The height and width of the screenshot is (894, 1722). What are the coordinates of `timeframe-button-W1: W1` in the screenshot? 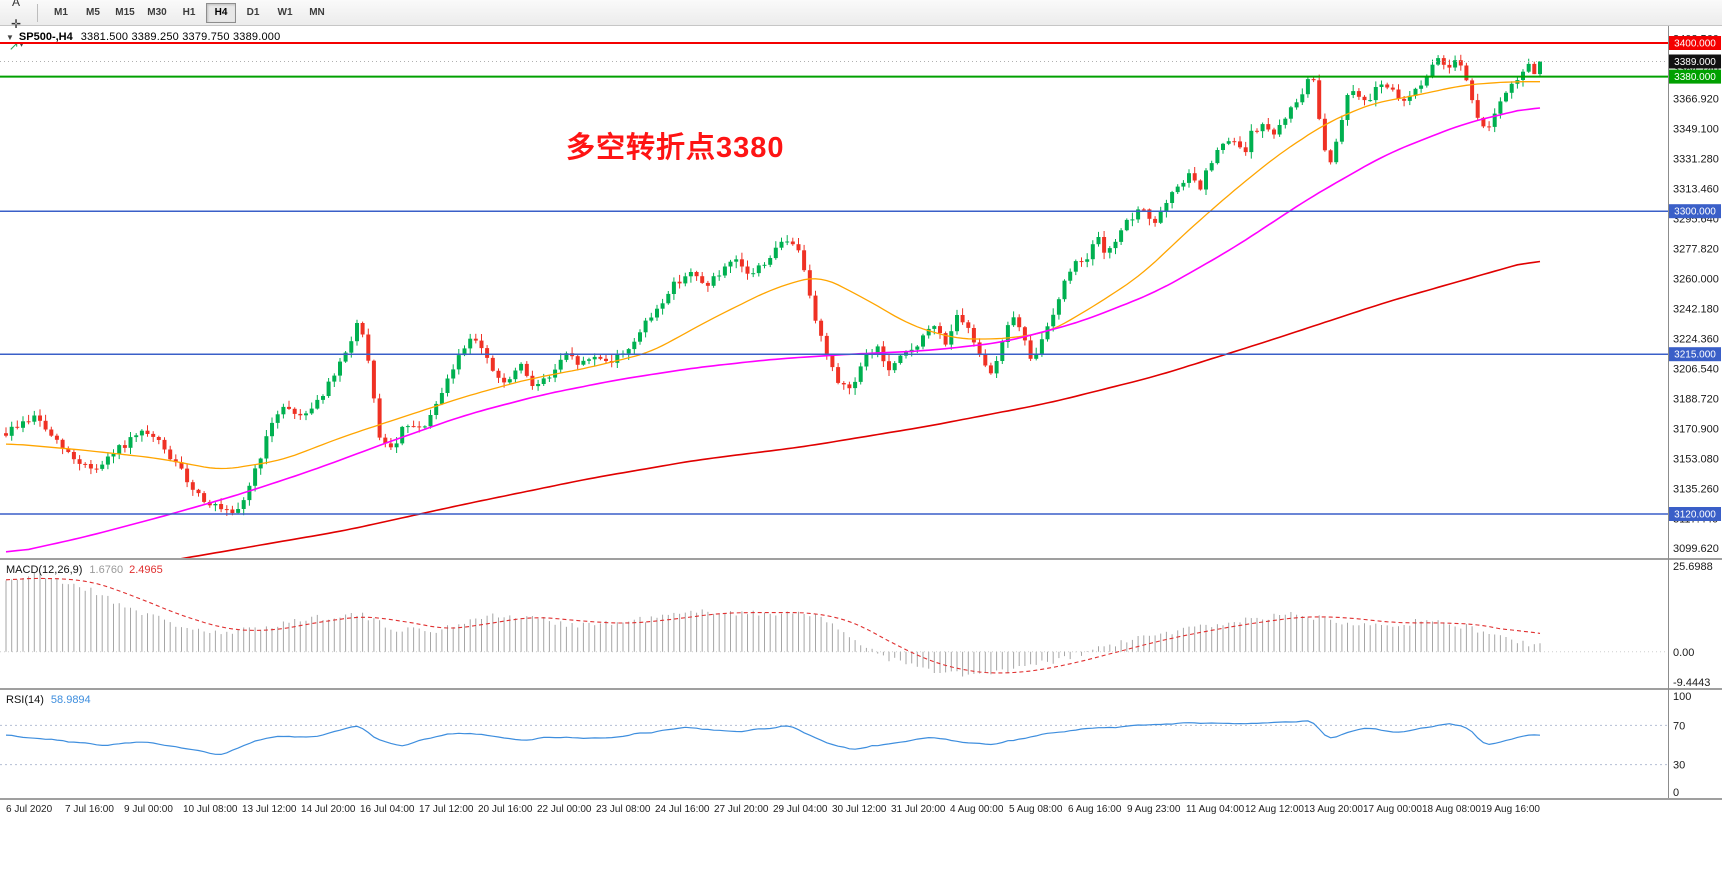 It's located at (285, 12).